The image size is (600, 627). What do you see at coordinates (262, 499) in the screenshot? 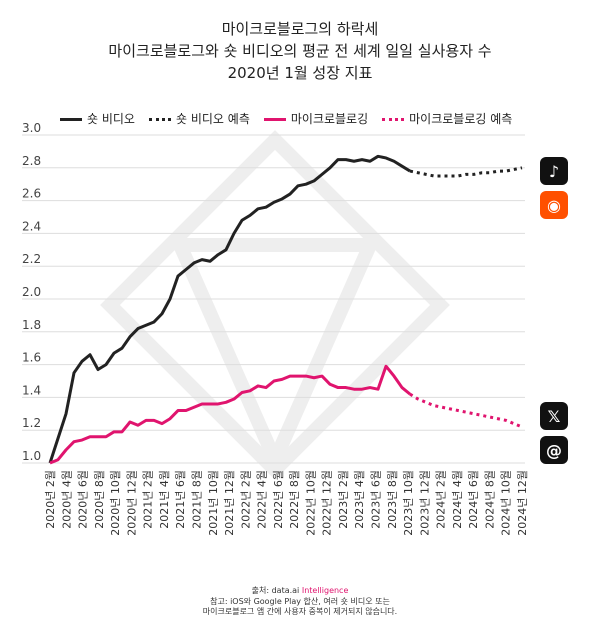
I see `x-tick-label: 2022년 4월` at bounding box center [262, 499].